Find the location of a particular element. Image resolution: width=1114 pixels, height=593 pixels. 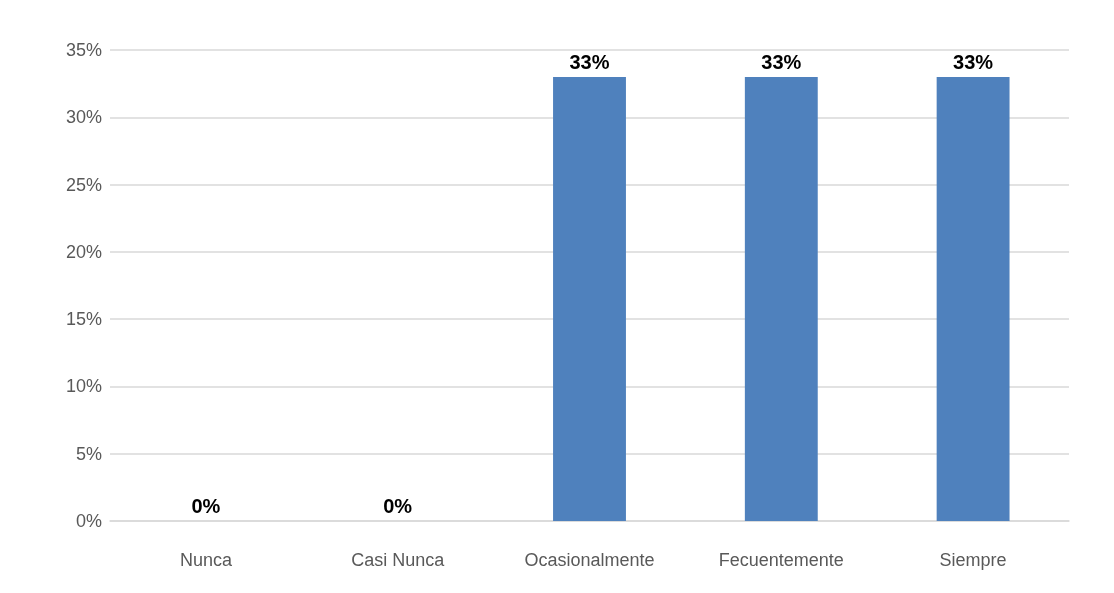

x-tick-label: Nunca is located at coordinates (206, 560).